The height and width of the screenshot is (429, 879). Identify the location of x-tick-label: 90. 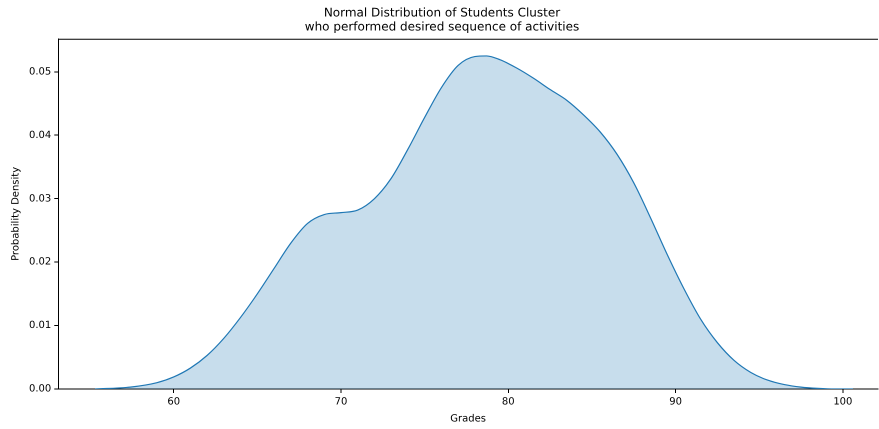
(675, 402).